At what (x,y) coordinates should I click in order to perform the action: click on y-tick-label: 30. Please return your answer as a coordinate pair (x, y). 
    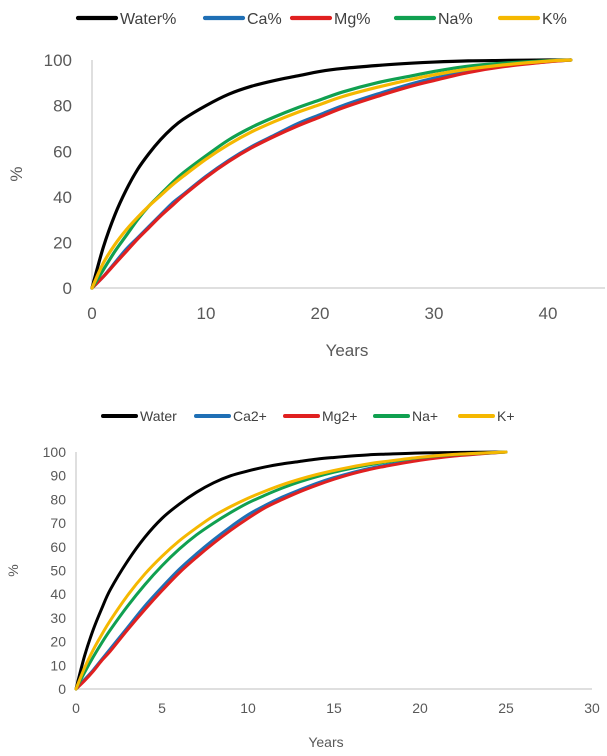
    Looking at the image, I should click on (58, 618).